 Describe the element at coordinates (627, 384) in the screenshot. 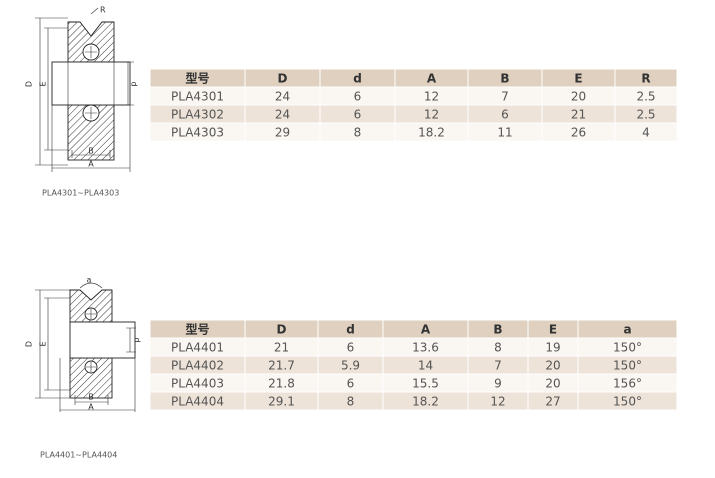

I see `cell-text: 156°` at that location.